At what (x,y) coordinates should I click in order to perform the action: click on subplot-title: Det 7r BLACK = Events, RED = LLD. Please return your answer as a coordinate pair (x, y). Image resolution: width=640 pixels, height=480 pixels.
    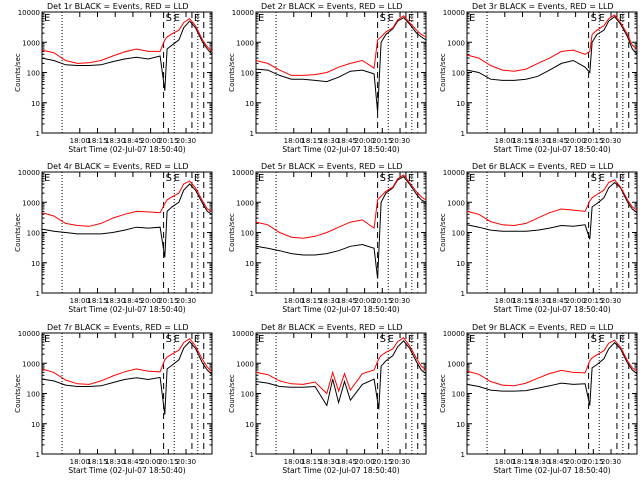
    Looking at the image, I should click on (118, 327).